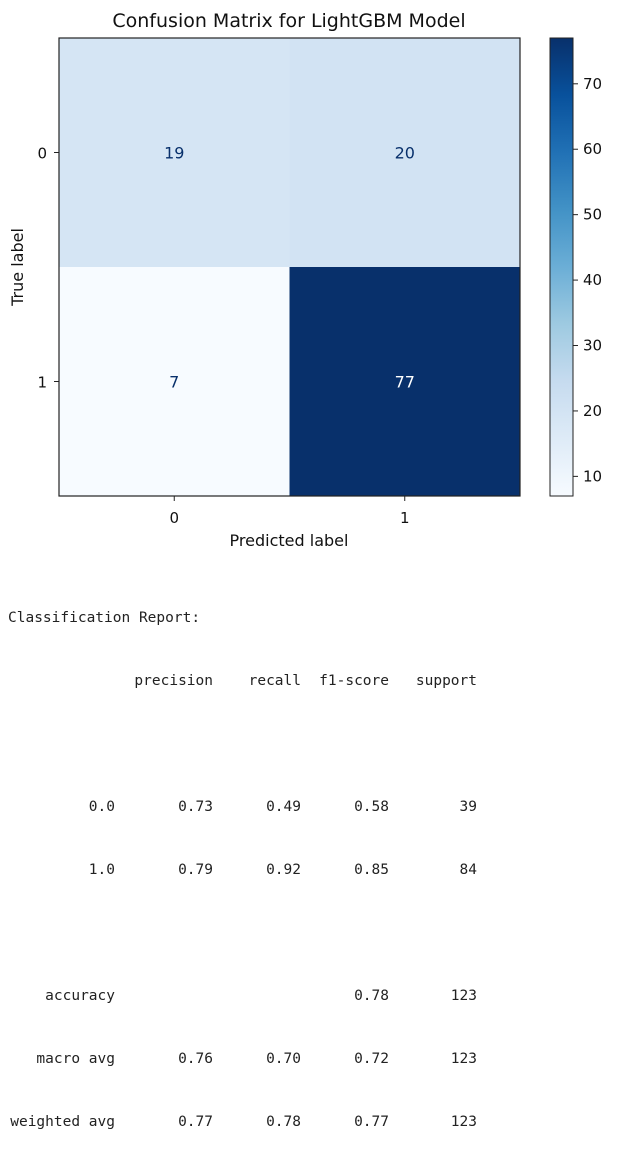 Image resolution: width=624 pixels, height=1154 pixels. I want to click on x-axis-label: Predicted label, so click(289, 540).